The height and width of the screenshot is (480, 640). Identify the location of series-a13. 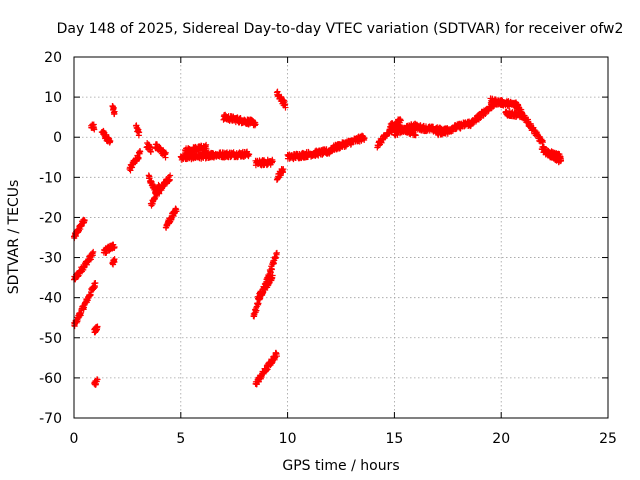
(517, 123).